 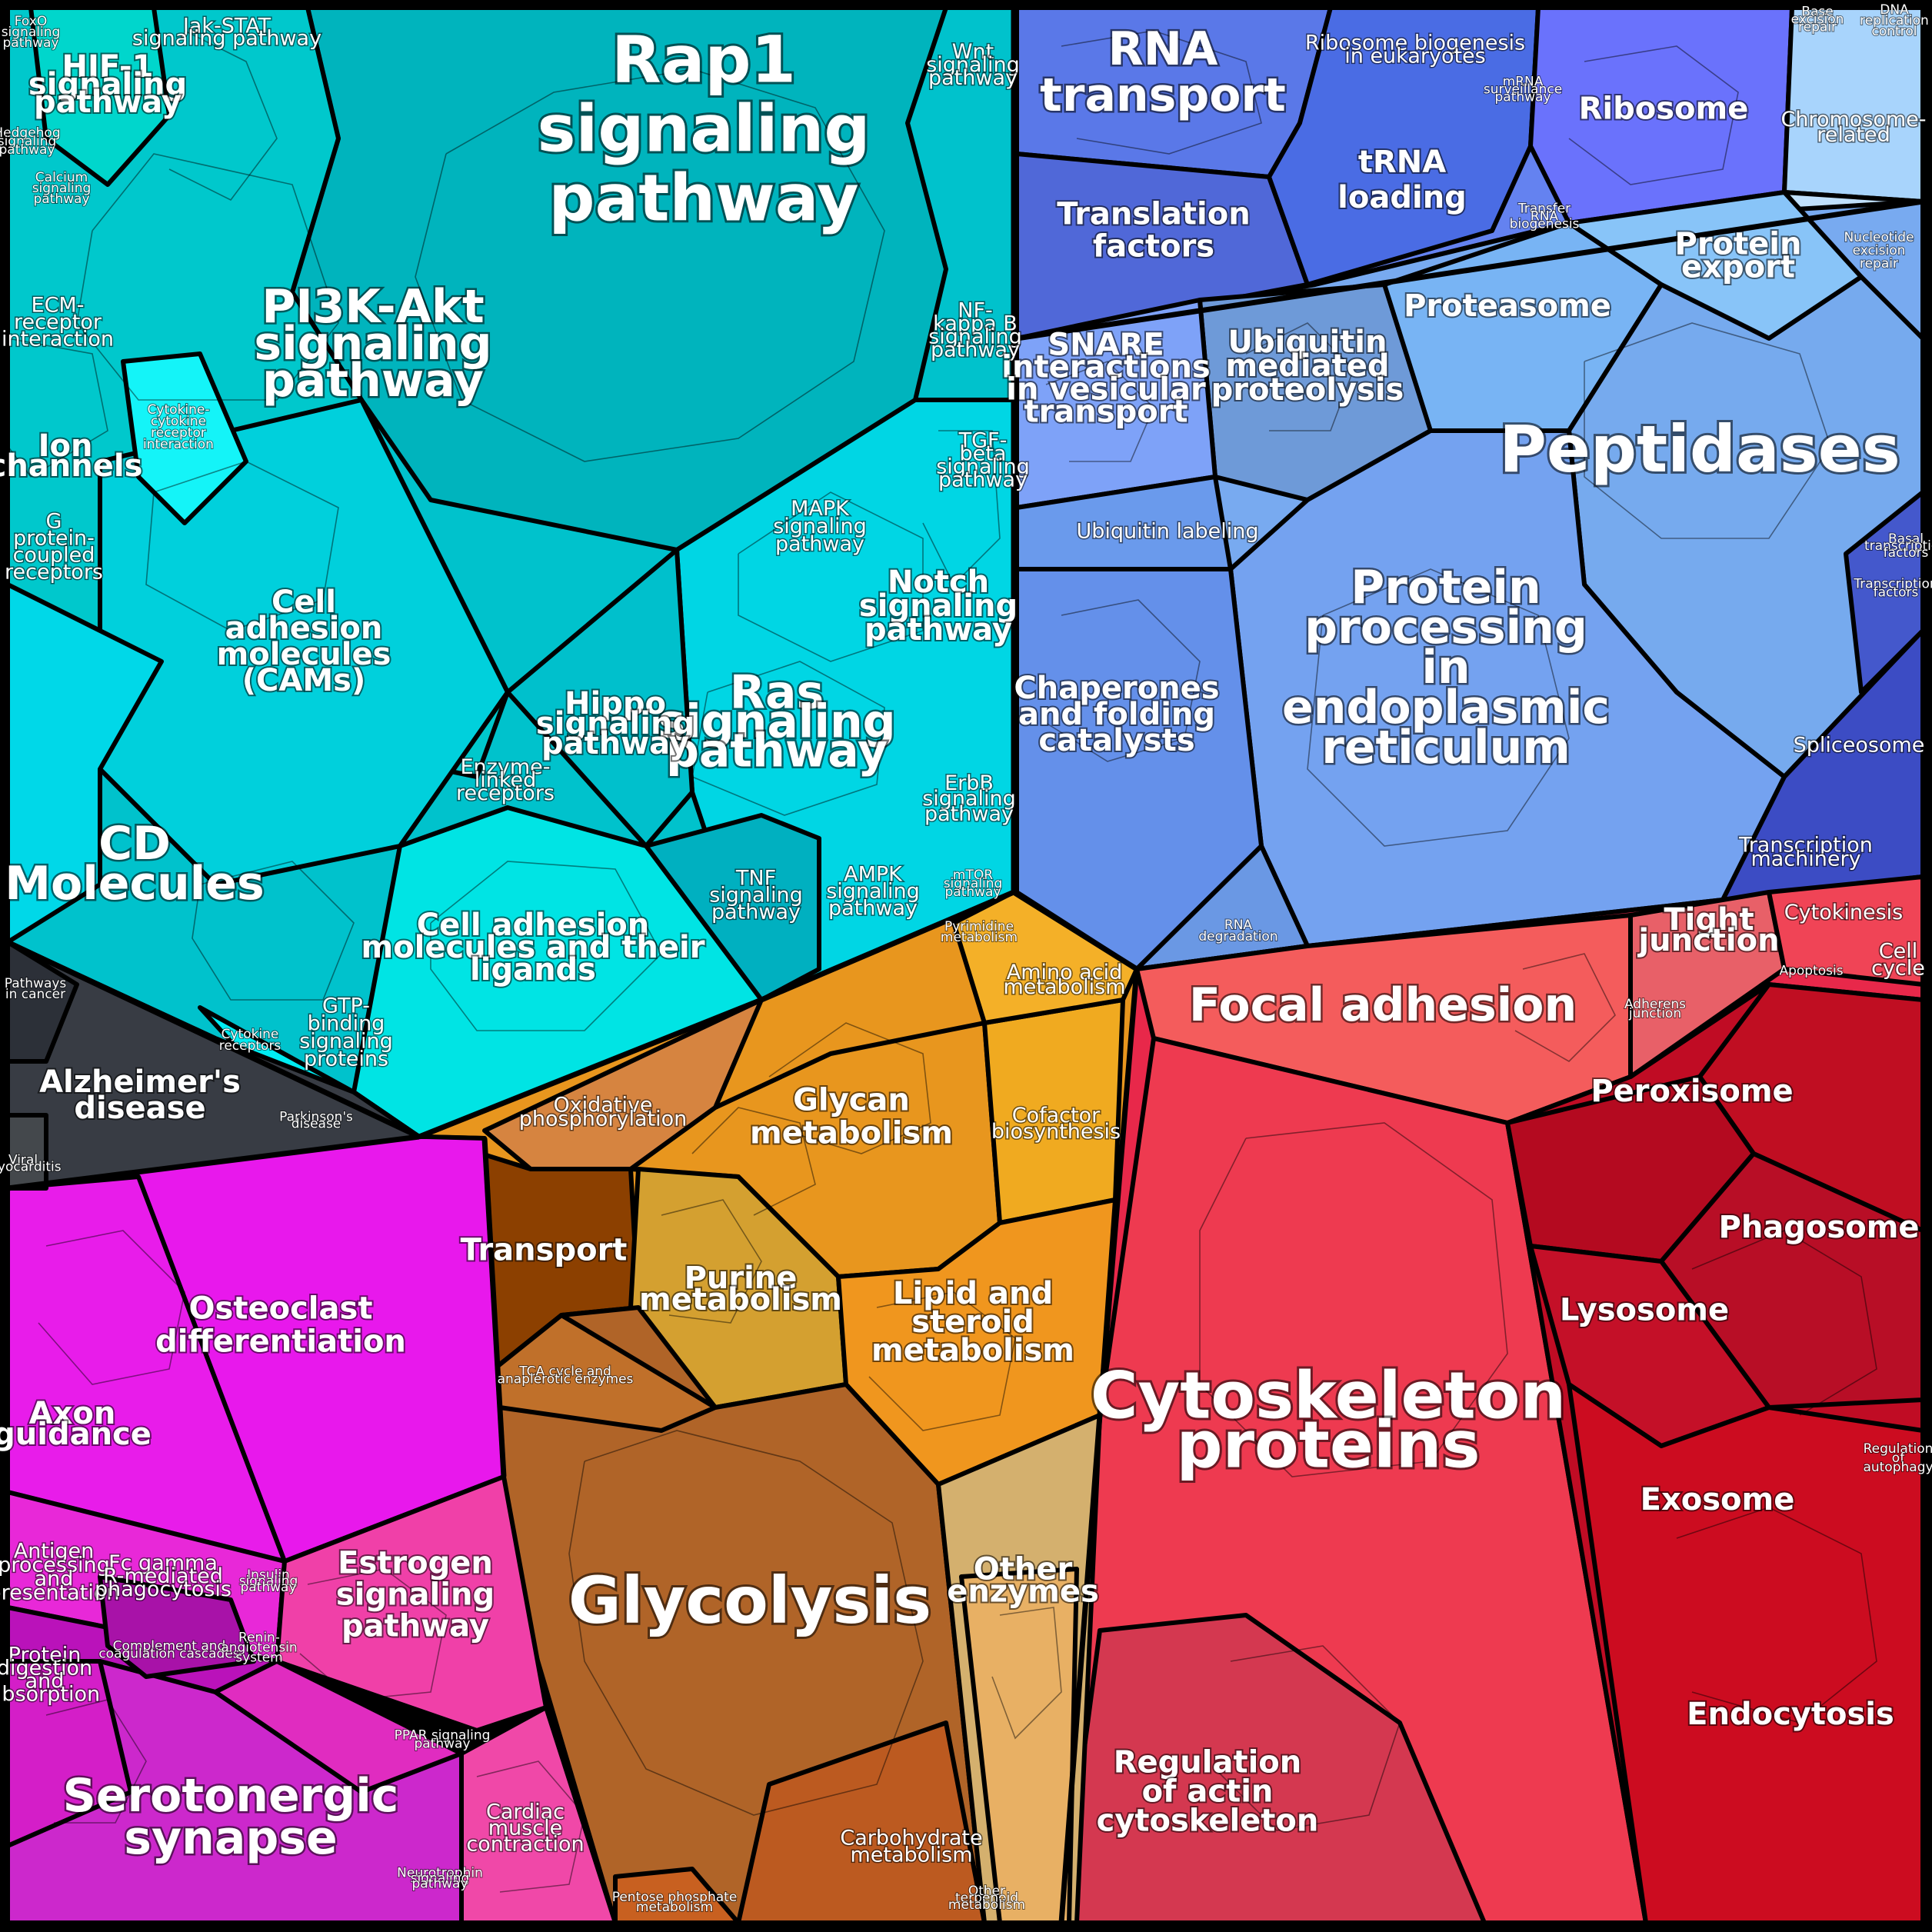 I want to click on label-line: machinery, so click(x=1805, y=859).